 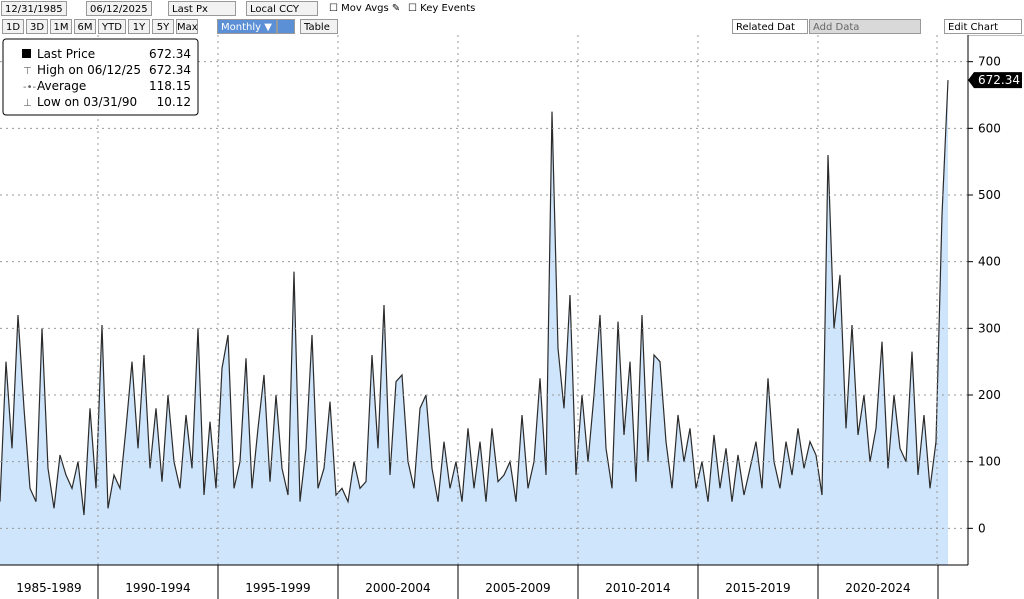 What do you see at coordinates (27, 71) in the screenshot?
I see `legend-icon: ⊤` at bounding box center [27, 71].